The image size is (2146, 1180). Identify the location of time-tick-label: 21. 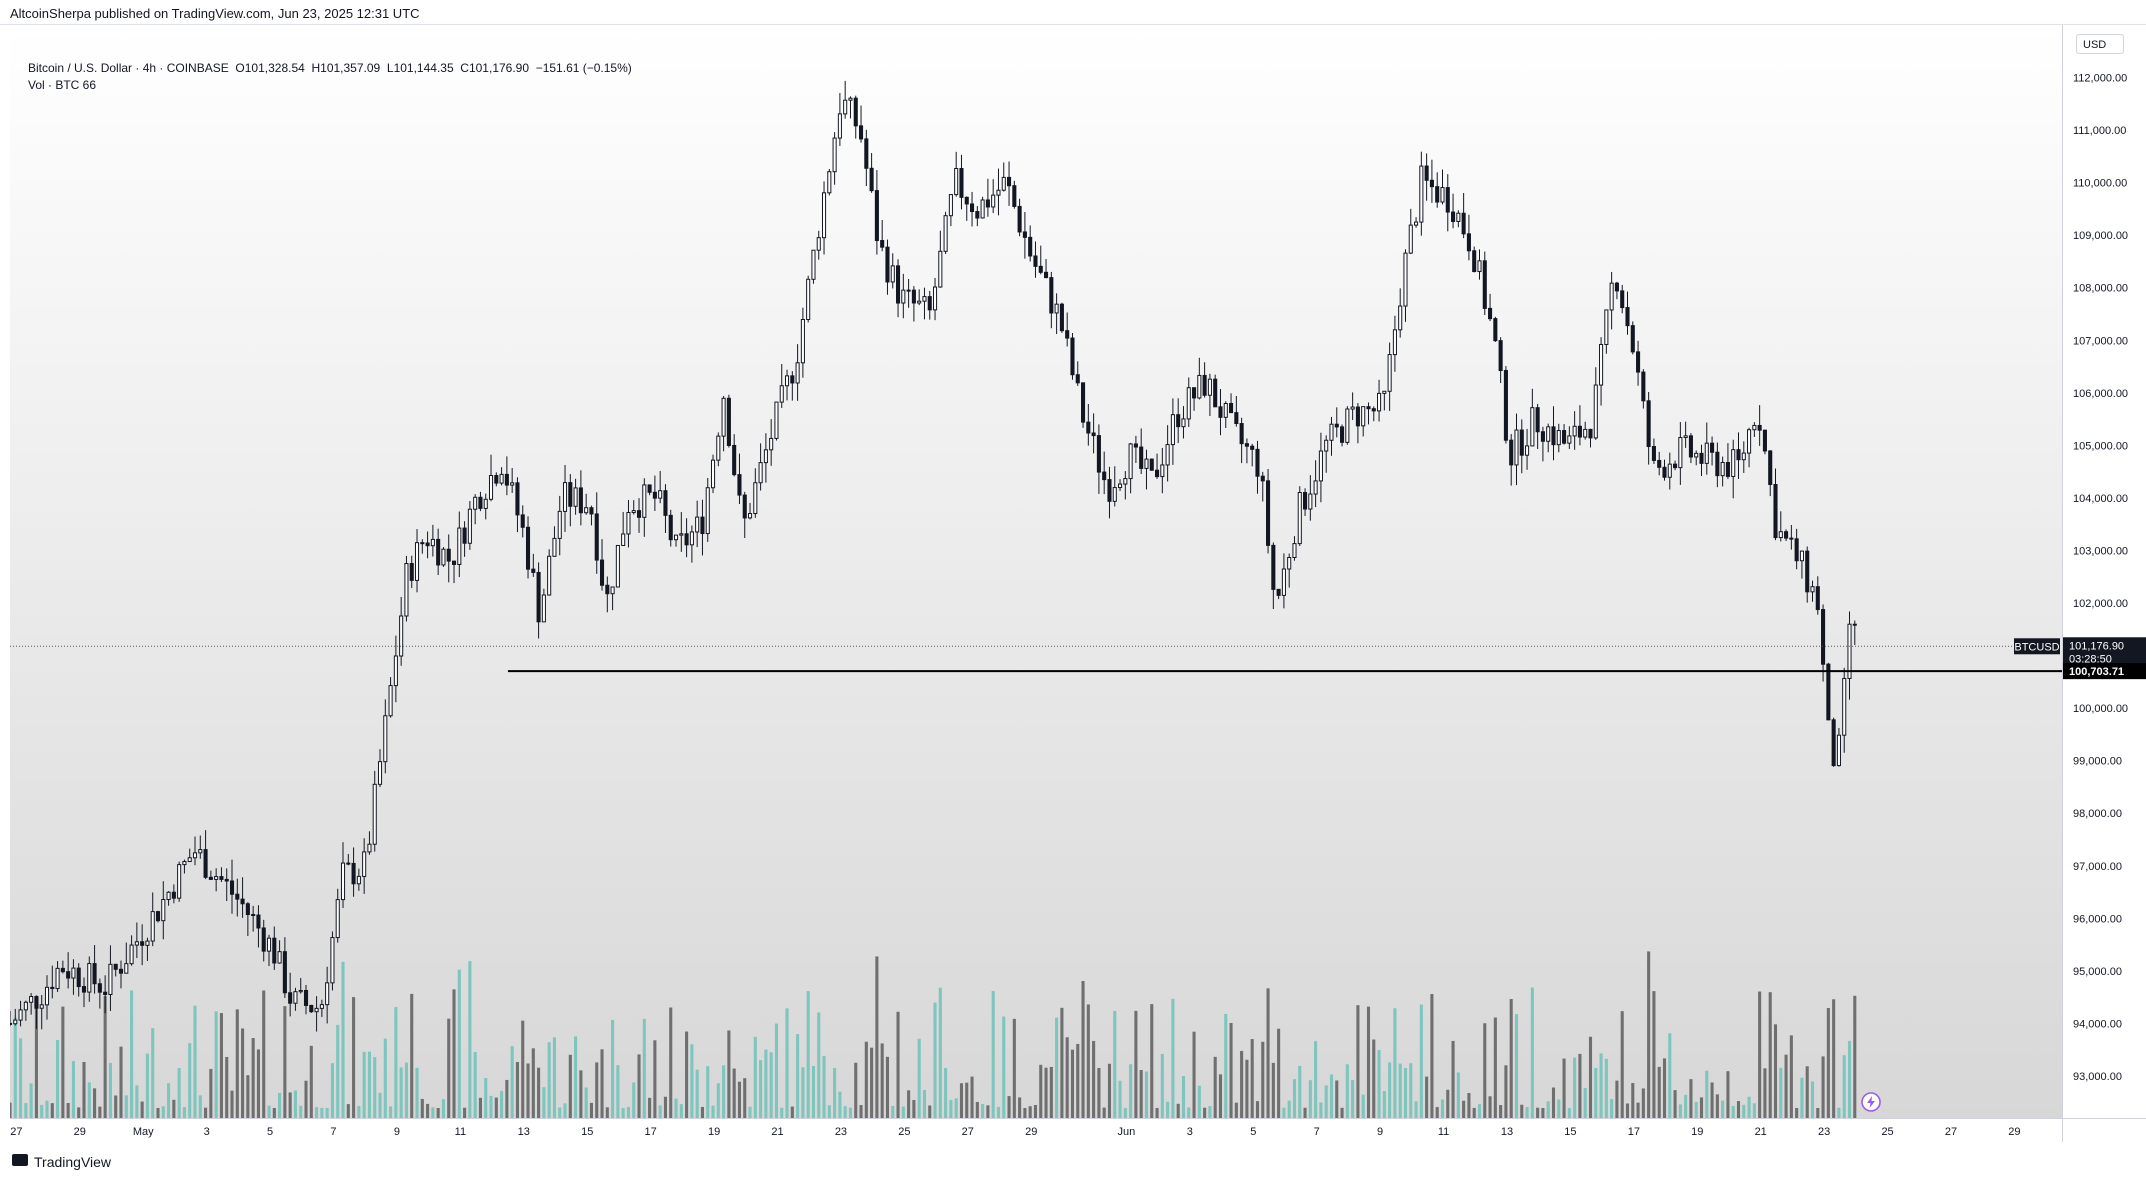
(777, 1132).